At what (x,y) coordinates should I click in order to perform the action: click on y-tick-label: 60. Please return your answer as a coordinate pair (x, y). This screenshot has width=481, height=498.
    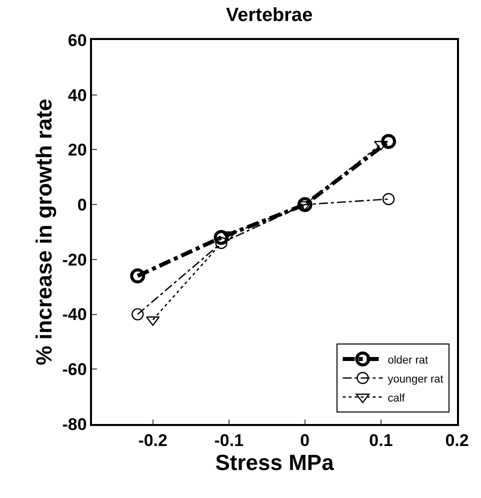
    Looking at the image, I should click on (77, 40).